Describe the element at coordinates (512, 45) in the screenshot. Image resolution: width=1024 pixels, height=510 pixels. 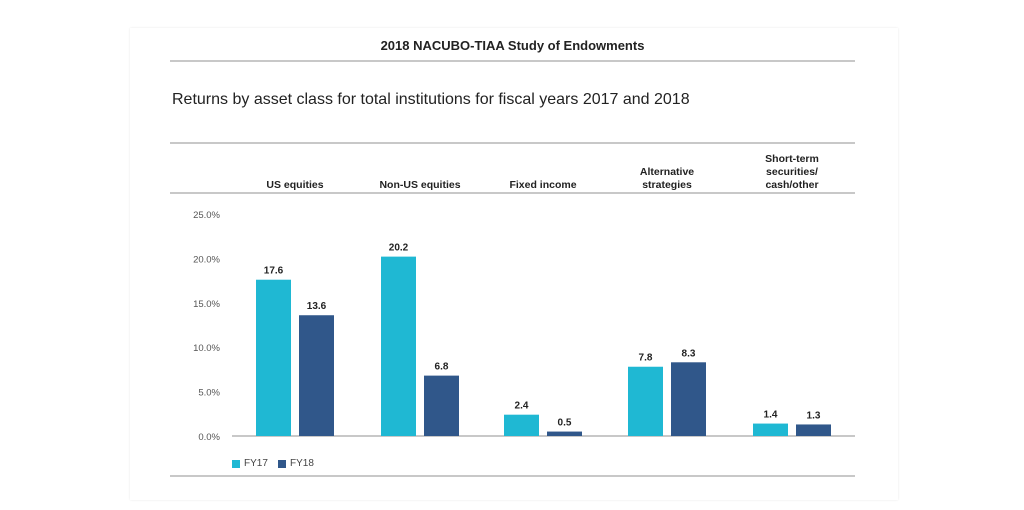
I see `report-title: 2018 NACUBO-TIAA Study of Endowments` at that location.